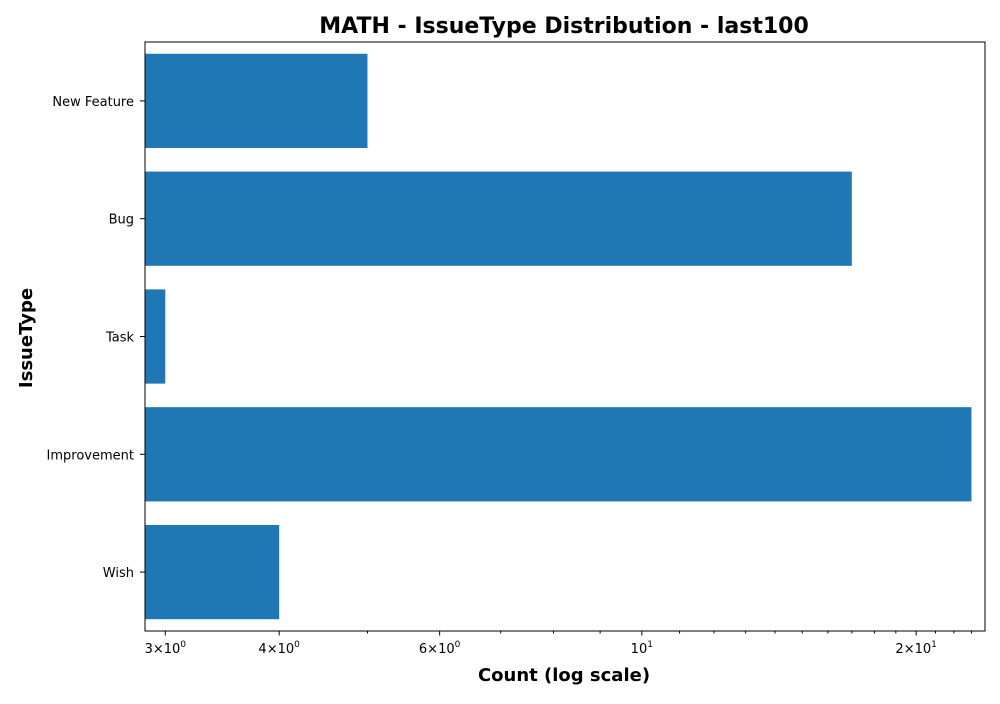 The width and height of the screenshot is (1000, 704). Describe the element at coordinates (118, 573) in the screenshot. I see `y-tick-label: Wish` at that location.